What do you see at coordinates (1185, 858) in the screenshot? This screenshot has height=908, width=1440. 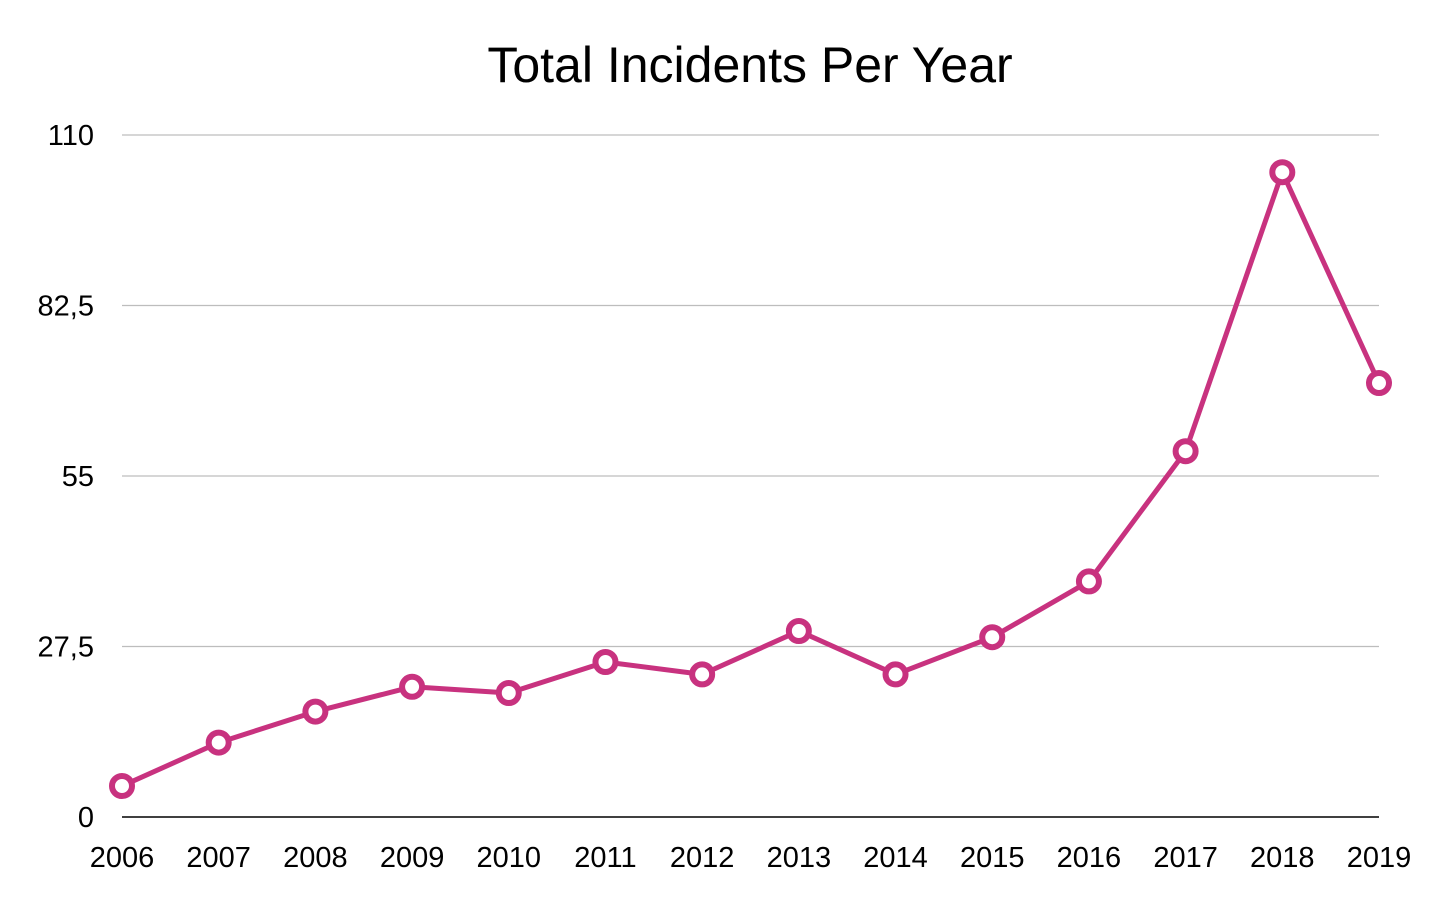 I see `x-tick-label: 2017` at bounding box center [1185, 858].